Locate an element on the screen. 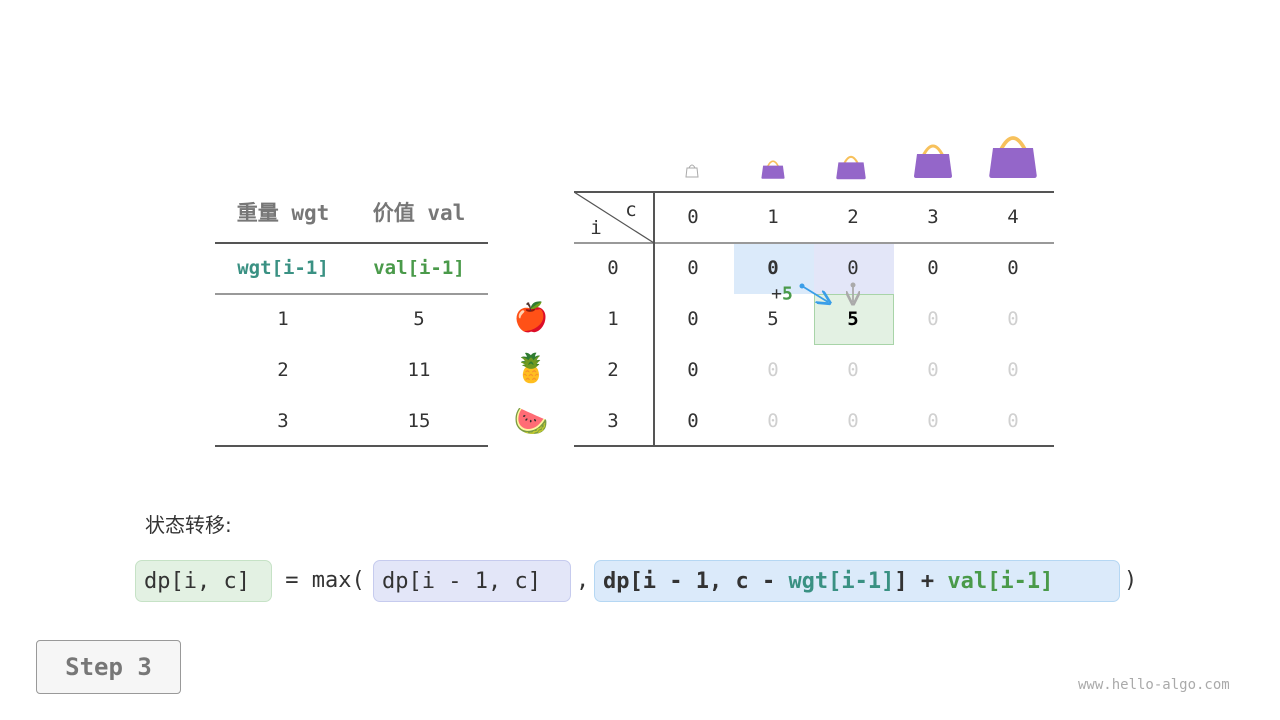  formula-option-diag: dp[i - 1, c - wgt[i-1]] + val[i-1] is located at coordinates (857, 581).